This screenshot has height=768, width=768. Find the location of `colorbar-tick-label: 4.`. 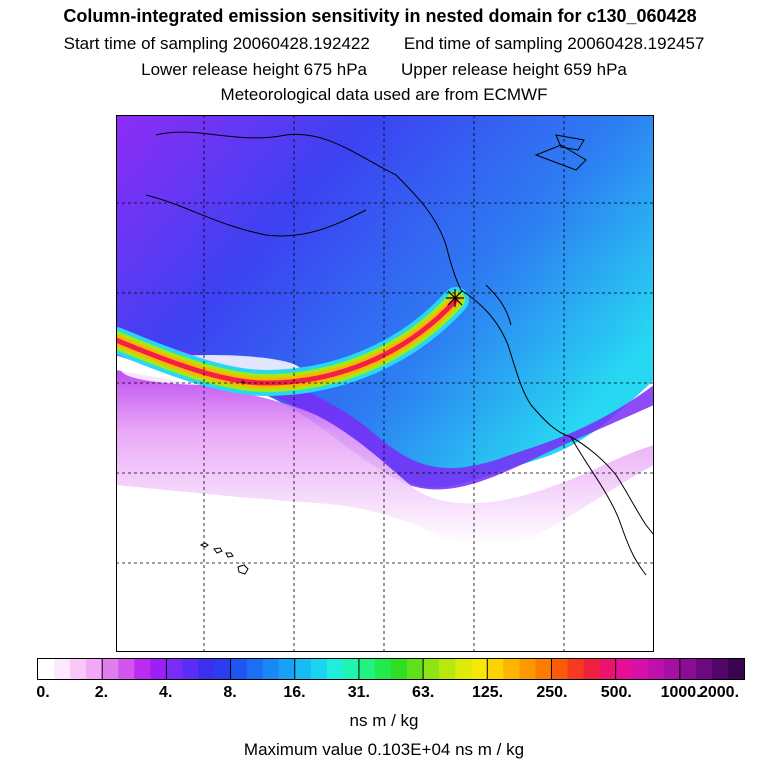

colorbar-tick-label: 4. is located at coordinates (166, 692).